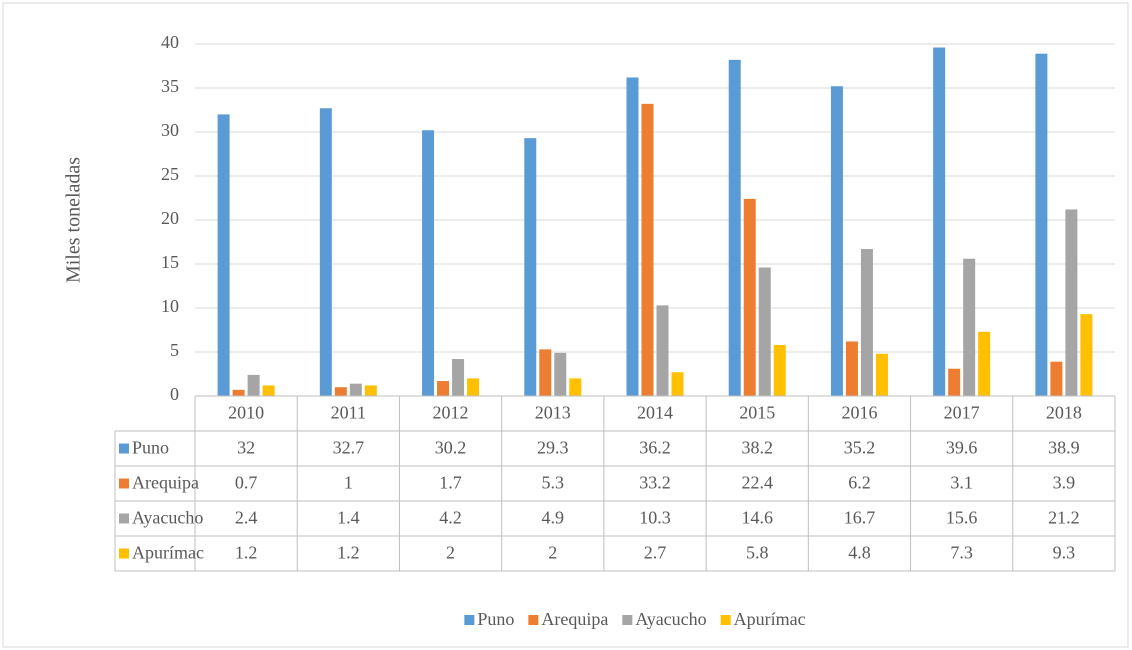  I want to click on table-cell: 36.2, so click(655, 448).